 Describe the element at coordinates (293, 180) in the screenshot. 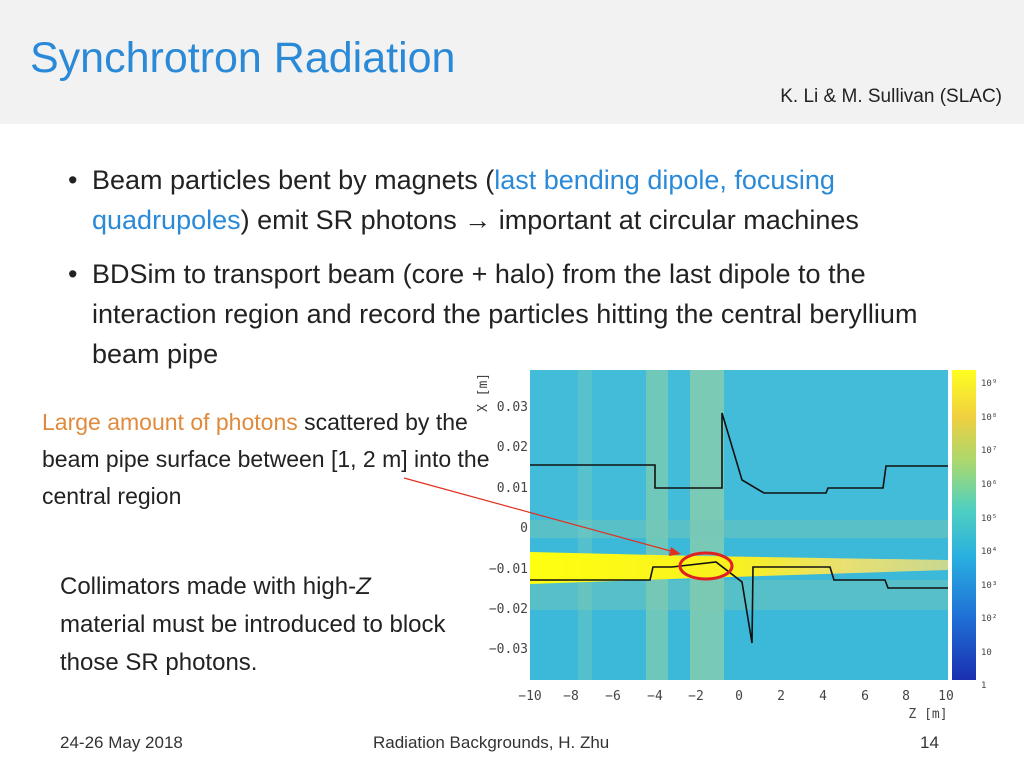

I see `bullet-1-text-a: Beam particles bent by magnets (` at that location.